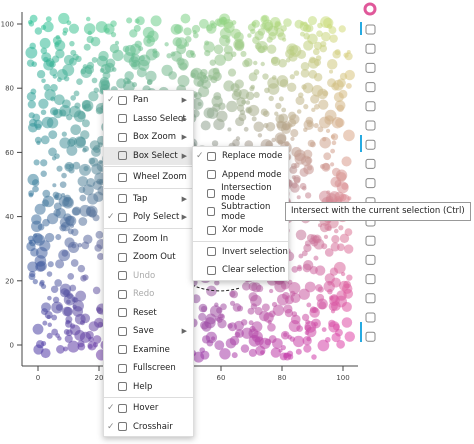  Describe the element at coordinates (246, 211) in the screenshot. I see `menu-label: Subtraction mode` at that location.